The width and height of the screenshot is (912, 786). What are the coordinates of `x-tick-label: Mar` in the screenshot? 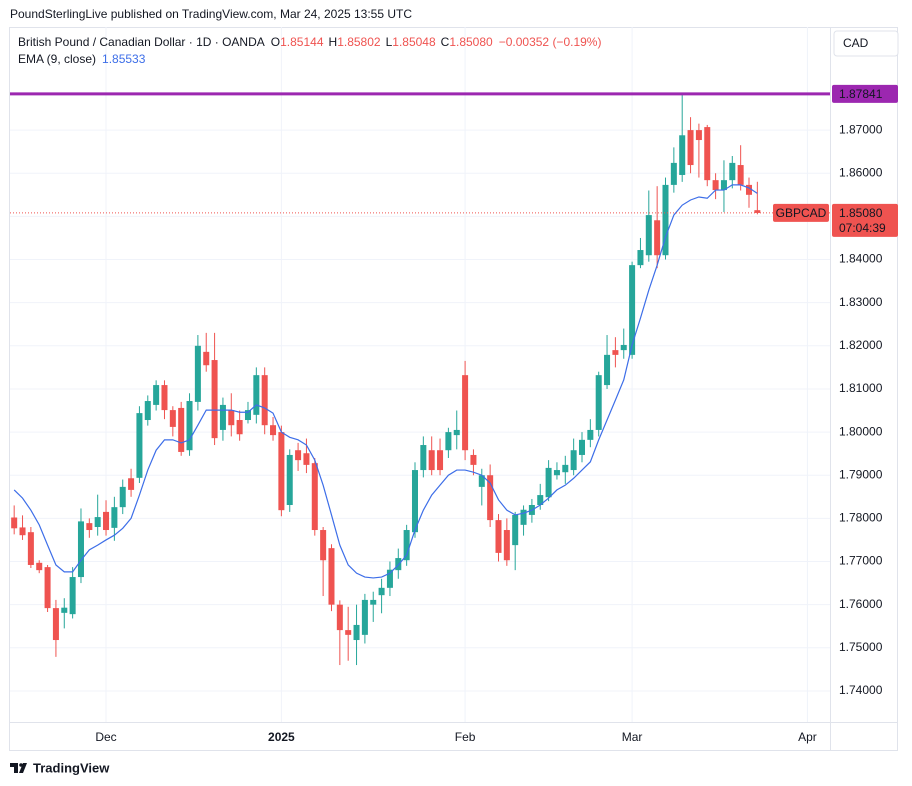 It's located at (632, 737).